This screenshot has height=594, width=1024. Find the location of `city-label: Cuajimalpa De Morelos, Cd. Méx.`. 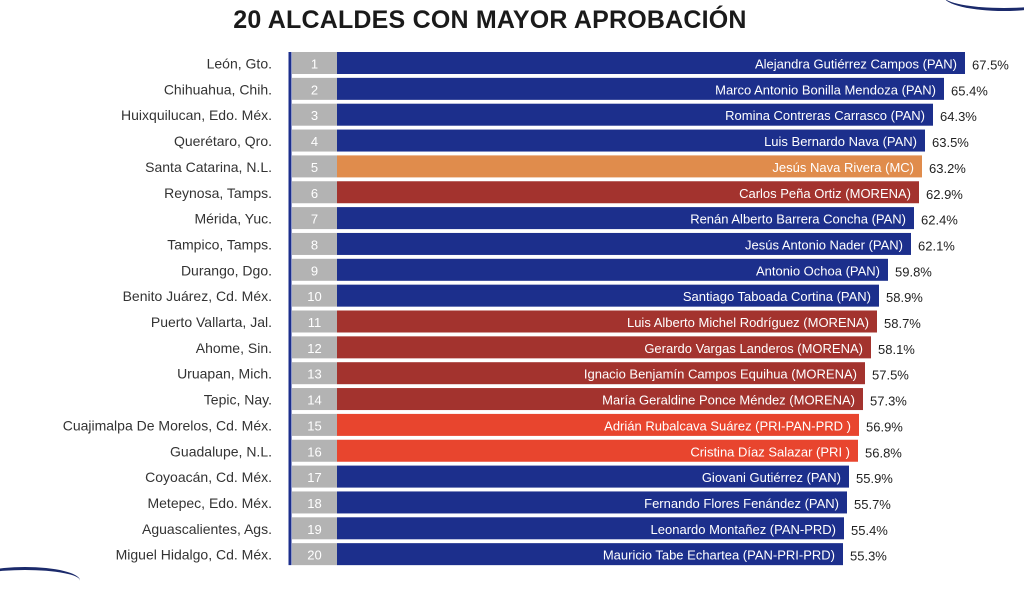

city-label: Cuajimalpa De Morelos, Cd. Méx. is located at coordinates (167, 425).